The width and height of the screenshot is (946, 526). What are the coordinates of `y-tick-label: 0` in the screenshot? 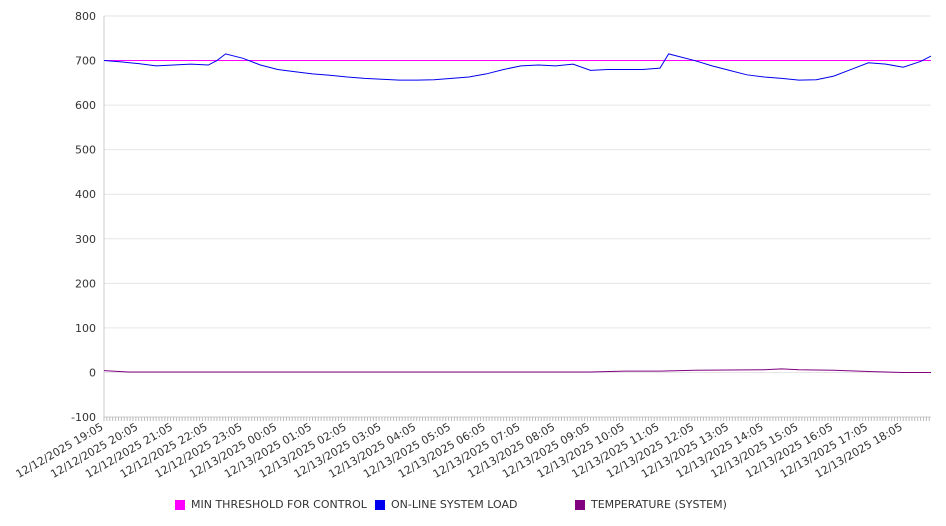 It's located at (92, 372).